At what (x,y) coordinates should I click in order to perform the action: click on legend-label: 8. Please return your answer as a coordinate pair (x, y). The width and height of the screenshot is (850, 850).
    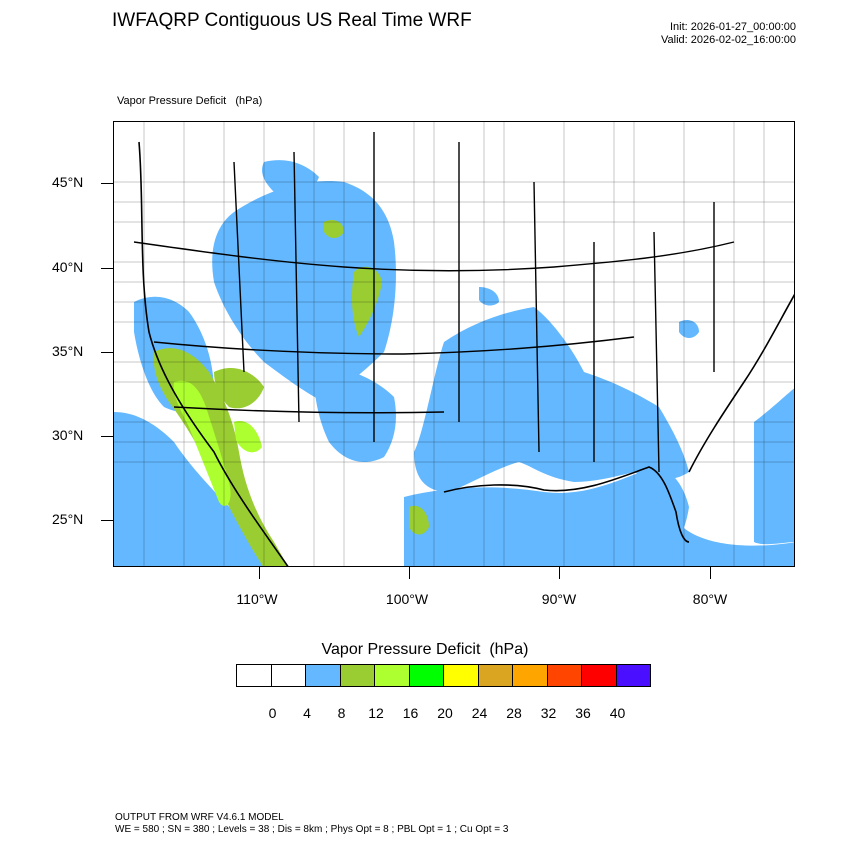
    Looking at the image, I should click on (341, 713).